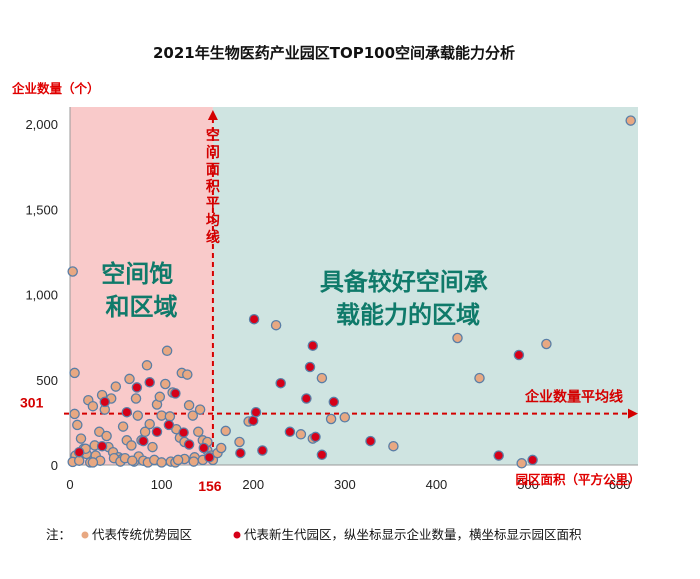 This screenshot has height=579, width=700. I want to click on legend-marker-traditional, so click(85, 535).